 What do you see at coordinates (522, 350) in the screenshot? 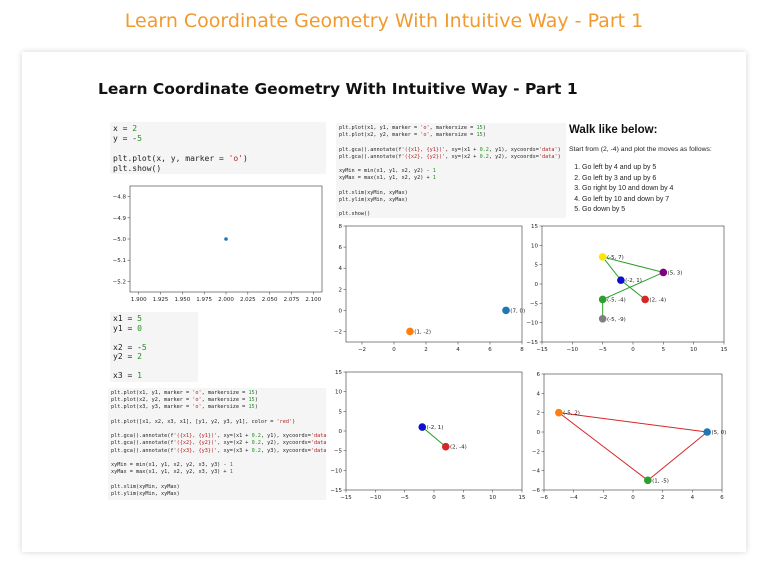
I see `x-tick-label: 8` at bounding box center [522, 350].